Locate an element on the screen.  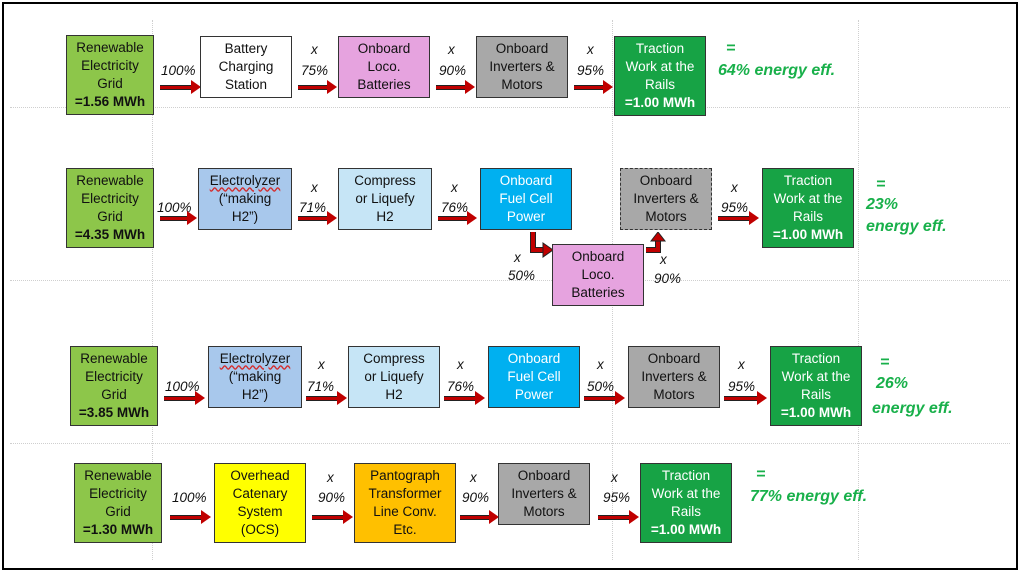
box-line-1: Pantograph is located at coordinates (405, 475).